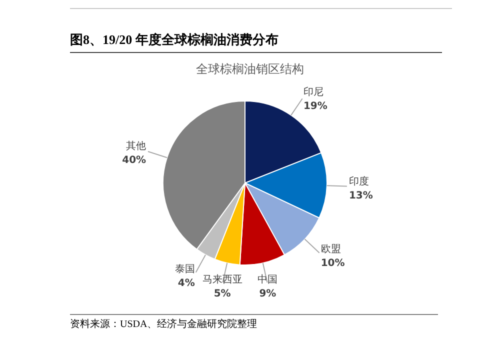 This screenshot has height=362, width=500. Describe the element at coordinates (360, 196) in the screenshot. I see `data-label: 13%` at that location.